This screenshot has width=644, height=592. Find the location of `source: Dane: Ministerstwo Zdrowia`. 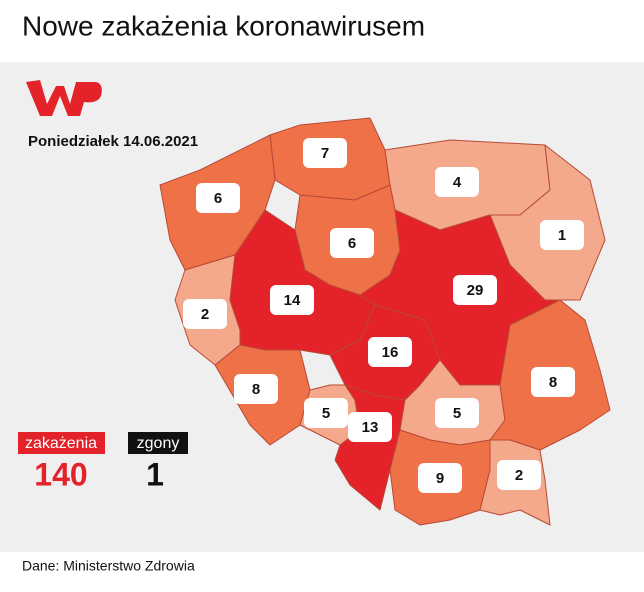

source: Dane: Ministerstwo Zdrowia is located at coordinates (108, 566).